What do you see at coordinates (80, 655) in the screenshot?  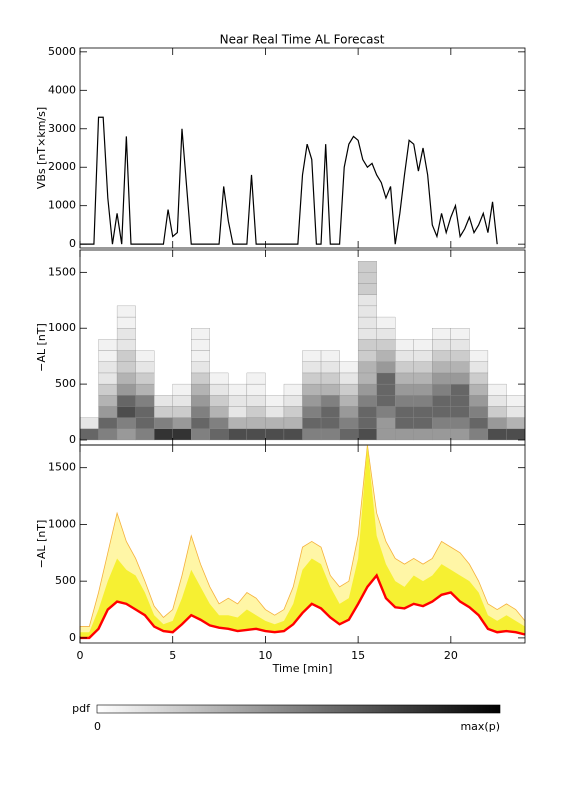 I see `x-tick-label: 0` at bounding box center [80, 655].